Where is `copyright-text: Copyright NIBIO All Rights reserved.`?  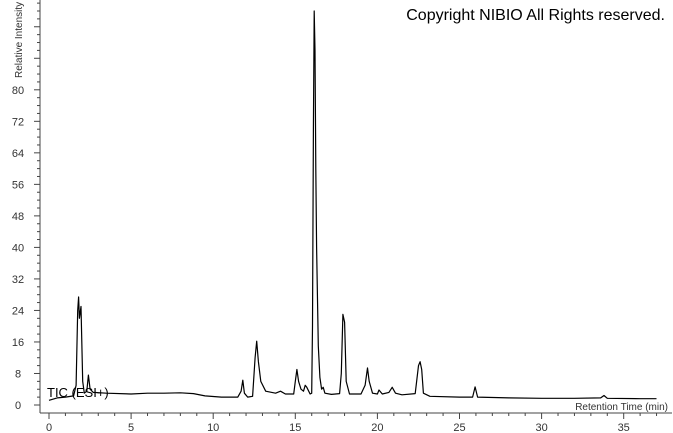
copyright-text: Copyright NIBIO All Rights reserved. is located at coordinates (535, 15).